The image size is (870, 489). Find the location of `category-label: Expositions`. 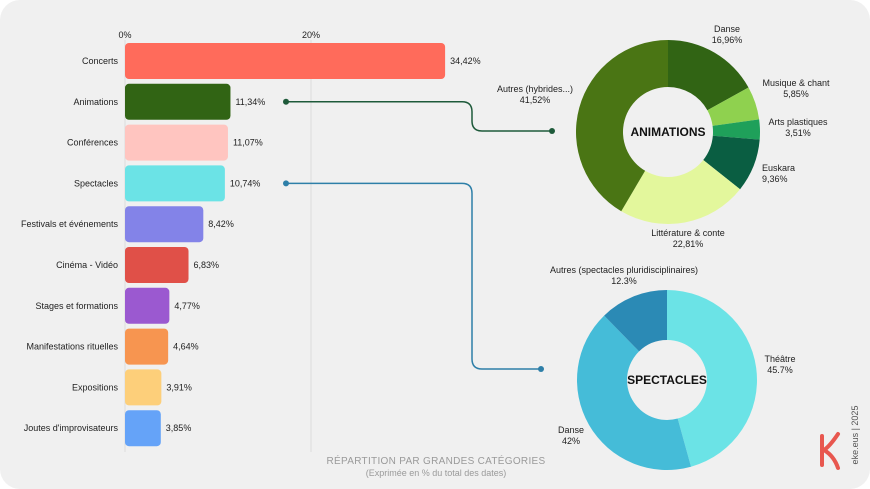

category-label: Expositions is located at coordinates (95, 387).